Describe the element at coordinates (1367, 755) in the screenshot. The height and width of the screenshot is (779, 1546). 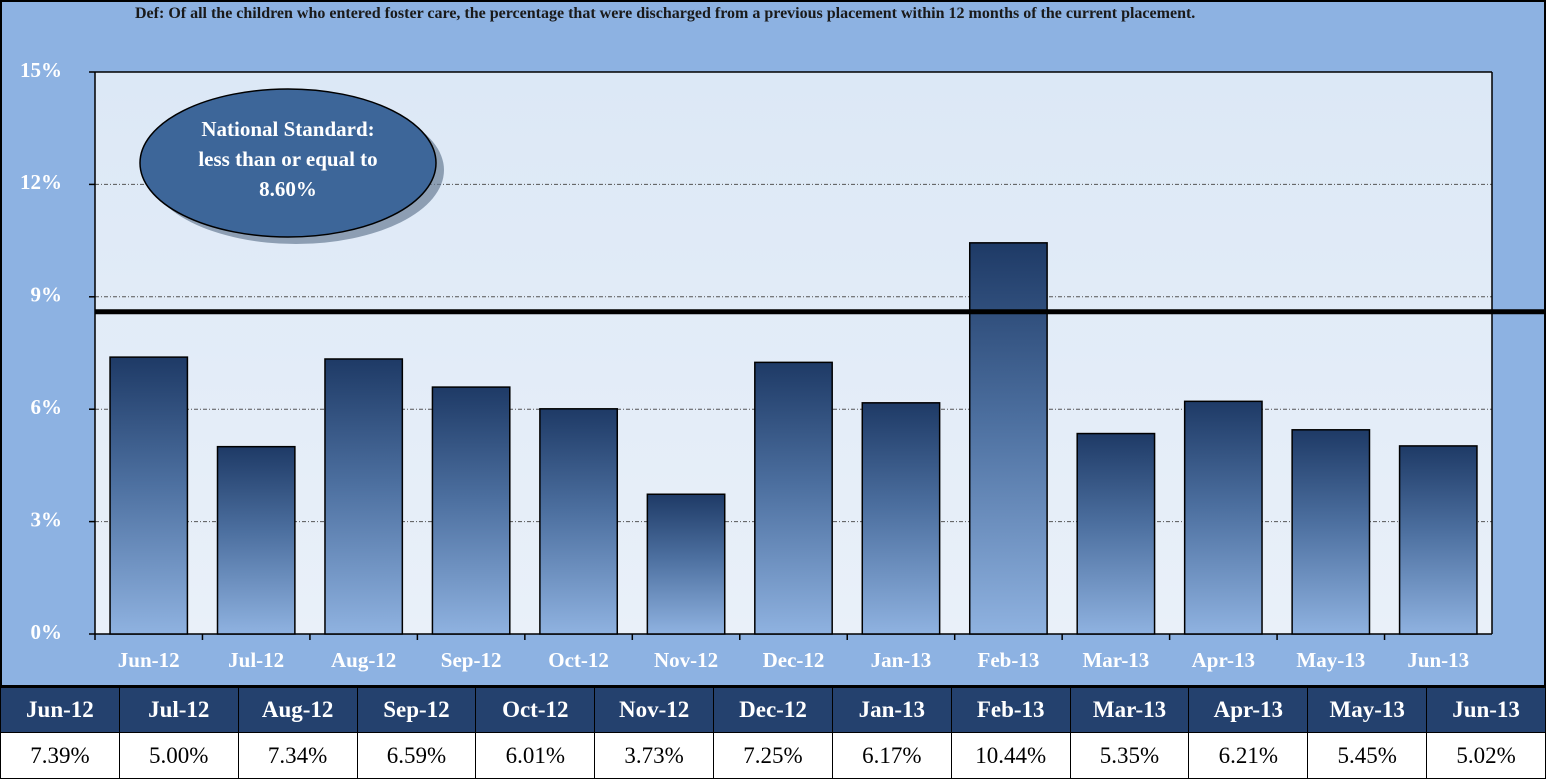
I see `table-value-cell: 5.45%` at that location.